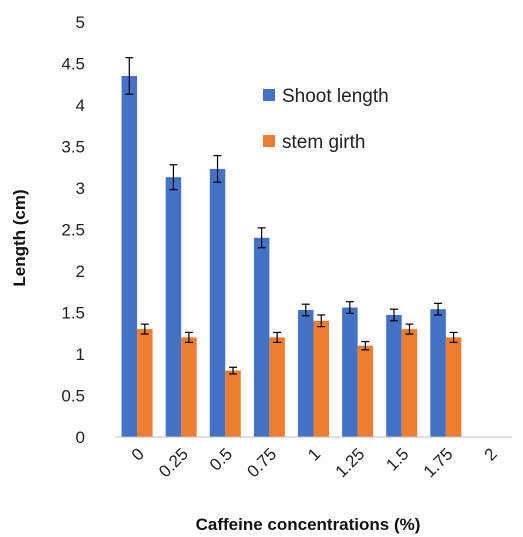  What do you see at coordinates (438, 462) in the screenshot?
I see `x-tick-label: 1.75` at bounding box center [438, 462].